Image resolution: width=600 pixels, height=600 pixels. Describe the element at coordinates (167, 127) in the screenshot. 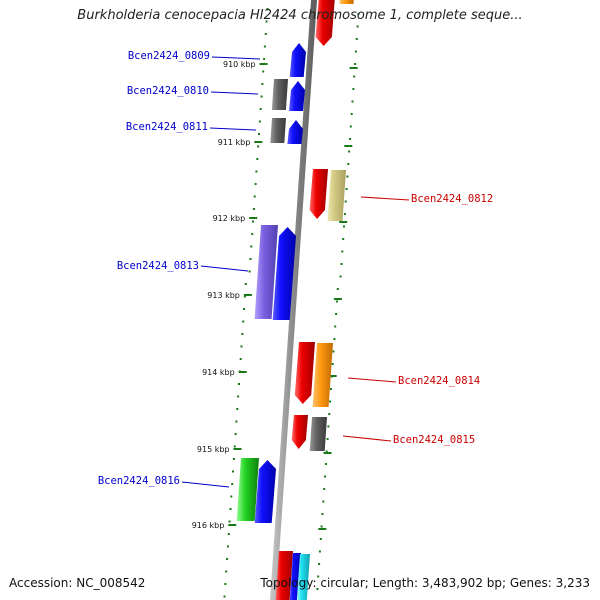

I see `gene-label-bcen2424_0811: Bcen2424_0811` at that location.